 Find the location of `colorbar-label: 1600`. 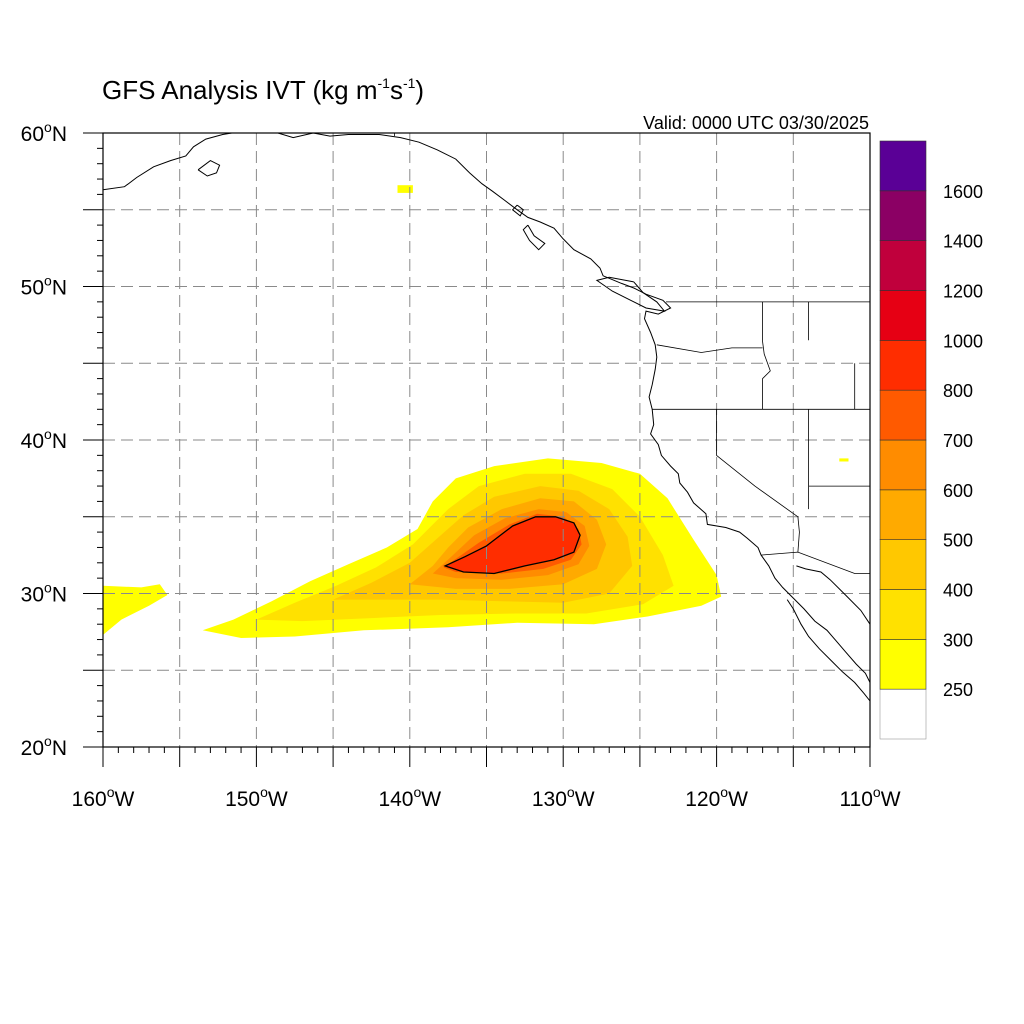

colorbar-label: 1600 is located at coordinates (963, 192).